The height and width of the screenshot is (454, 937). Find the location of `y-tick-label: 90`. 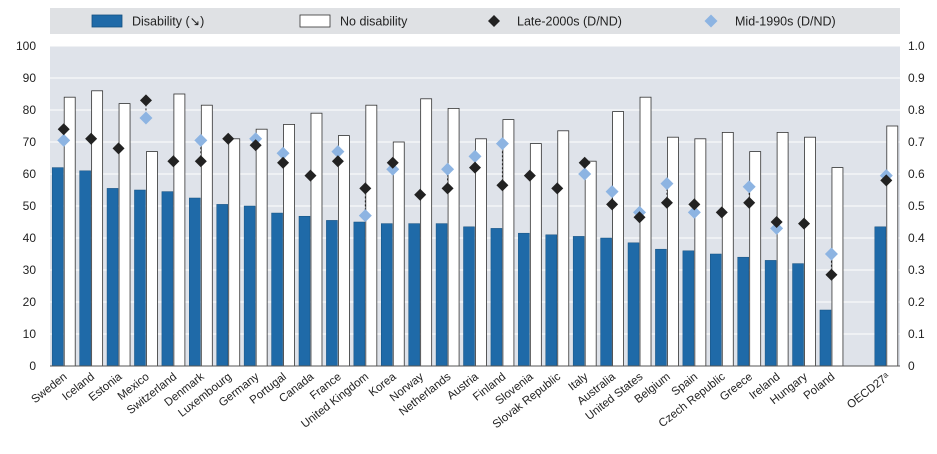

y-tick-label: 90 is located at coordinates (30, 78).